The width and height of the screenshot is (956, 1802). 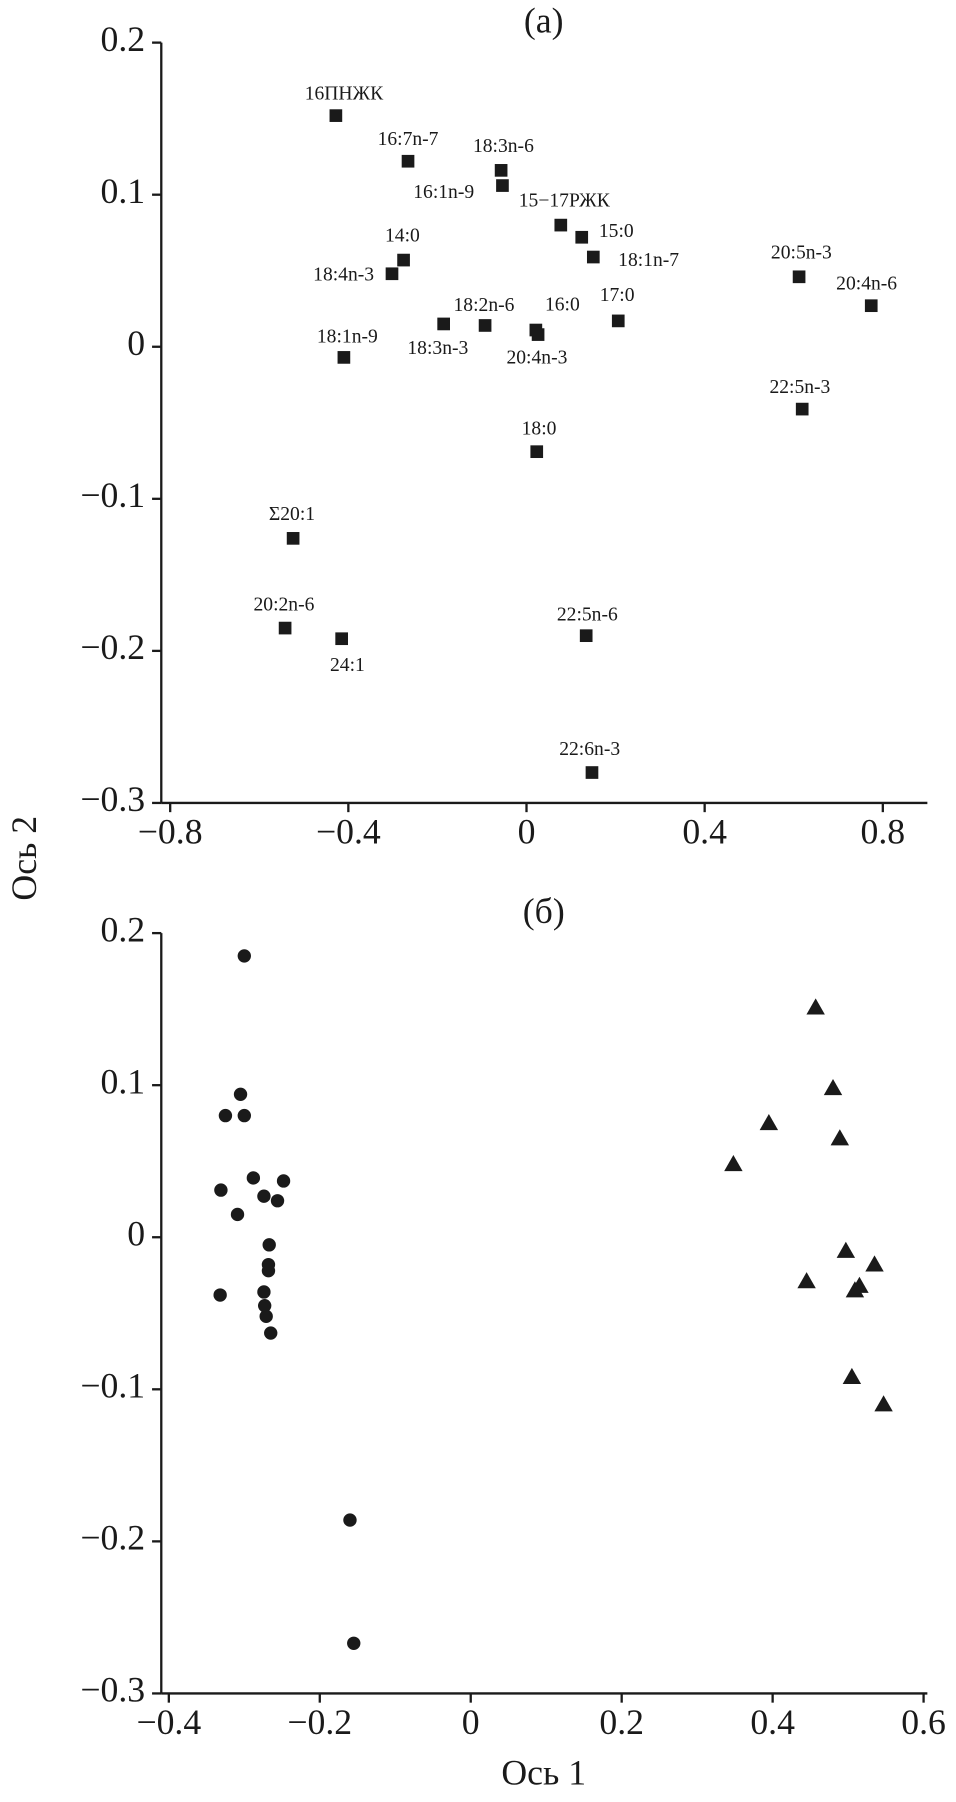 What do you see at coordinates (617, 295) in the screenshot?
I see `point-label: 17:0` at bounding box center [617, 295].